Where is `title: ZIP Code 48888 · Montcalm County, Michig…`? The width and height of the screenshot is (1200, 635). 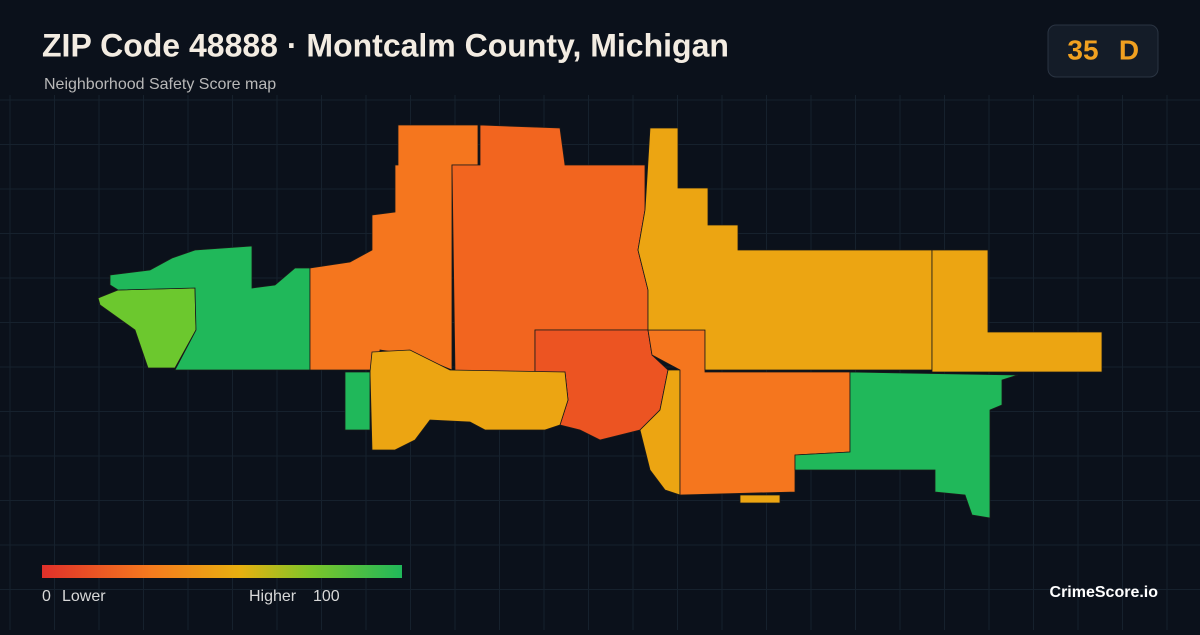
title: ZIP Code 48888 · Montcalm County, Michig… is located at coordinates (385, 45).